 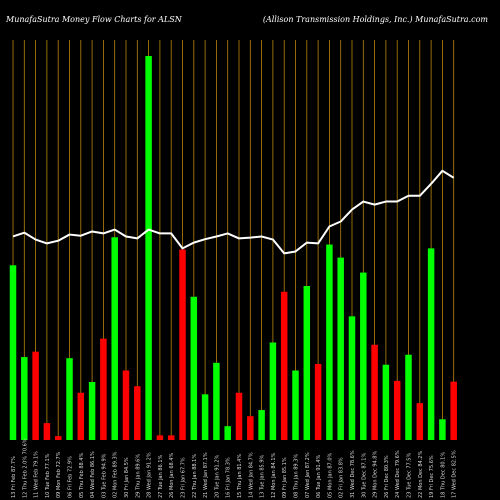 What do you see at coordinates (14, 477) in the screenshot?
I see `x-tick-label: 13 Fri Feb 87.7%` at bounding box center [14, 477].